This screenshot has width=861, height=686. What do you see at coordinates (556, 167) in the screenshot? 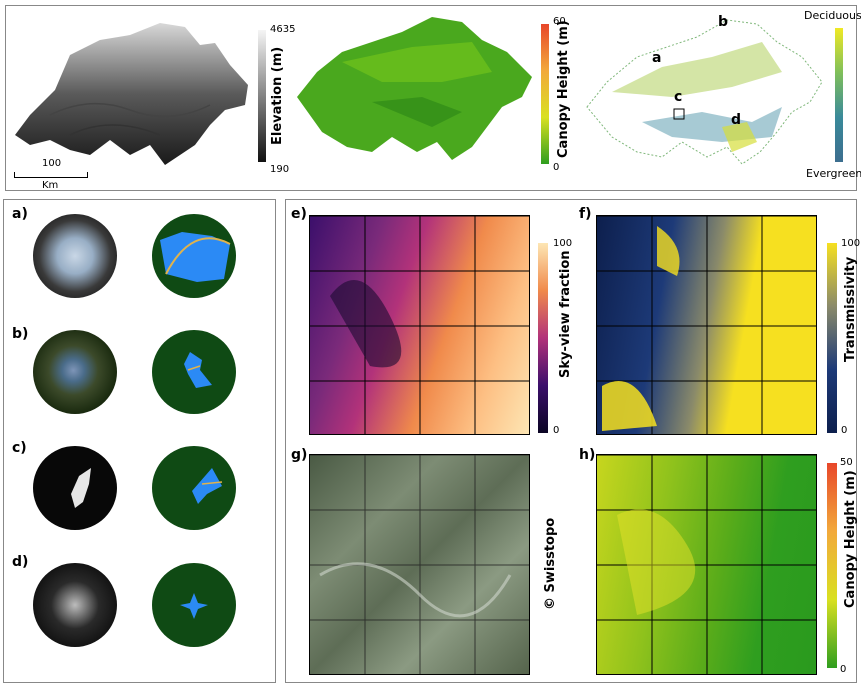
I see `canopy-min: 0` at bounding box center [556, 167].